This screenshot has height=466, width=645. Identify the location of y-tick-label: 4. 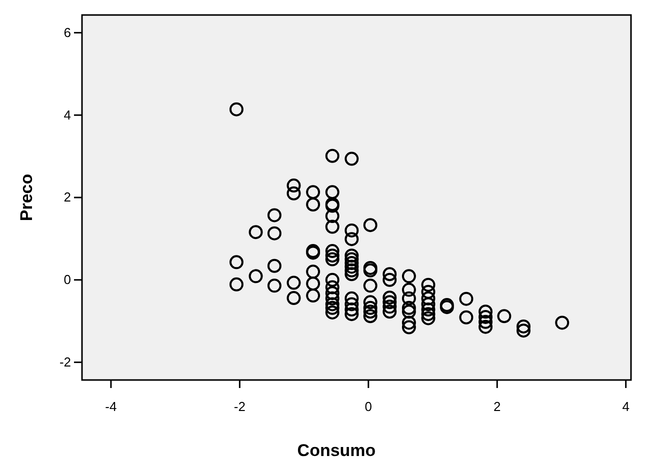
(67, 114).